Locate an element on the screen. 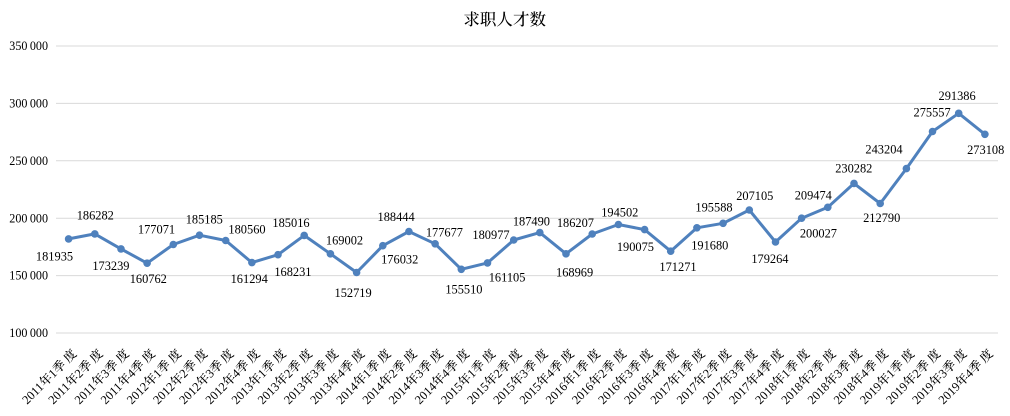  svg-text: 161294 is located at coordinates (249, 279).